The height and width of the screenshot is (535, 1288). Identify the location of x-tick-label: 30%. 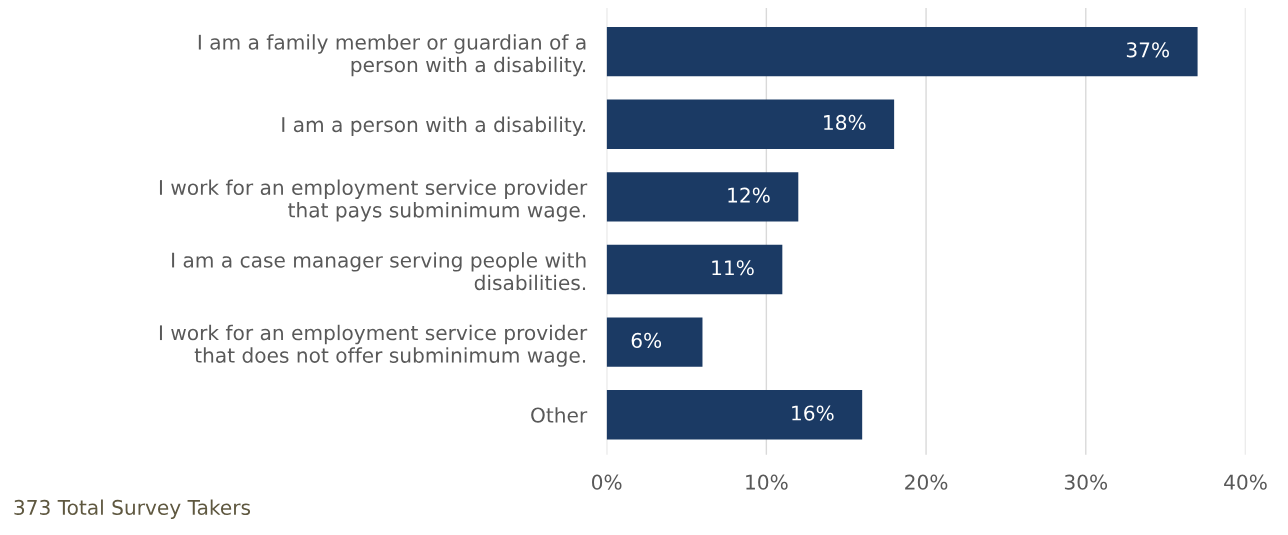
(1086, 482).